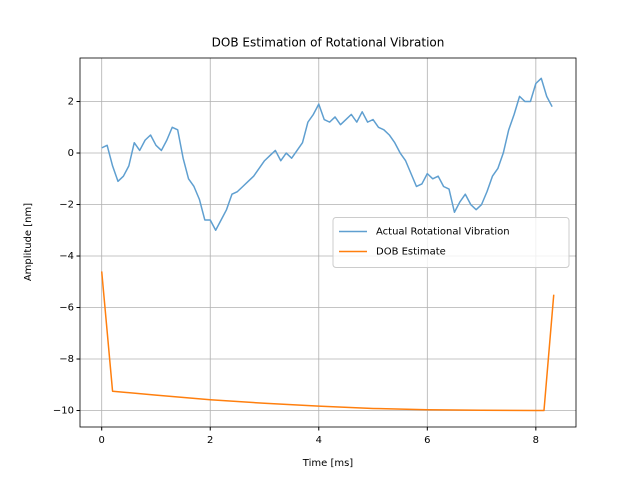 Image resolution: width=640 pixels, height=484 pixels. I want to click on x-tick-label: 8, so click(536, 440).